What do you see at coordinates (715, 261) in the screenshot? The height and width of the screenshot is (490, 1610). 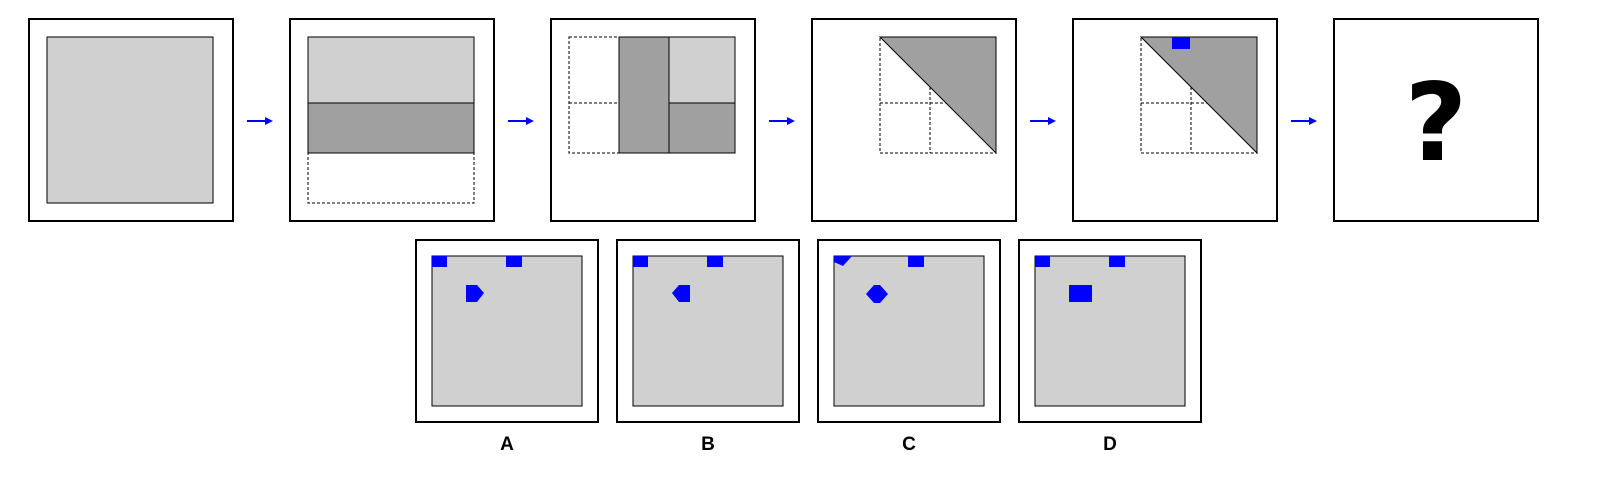 I see `option-b-hole-top-mid` at bounding box center [715, 261].